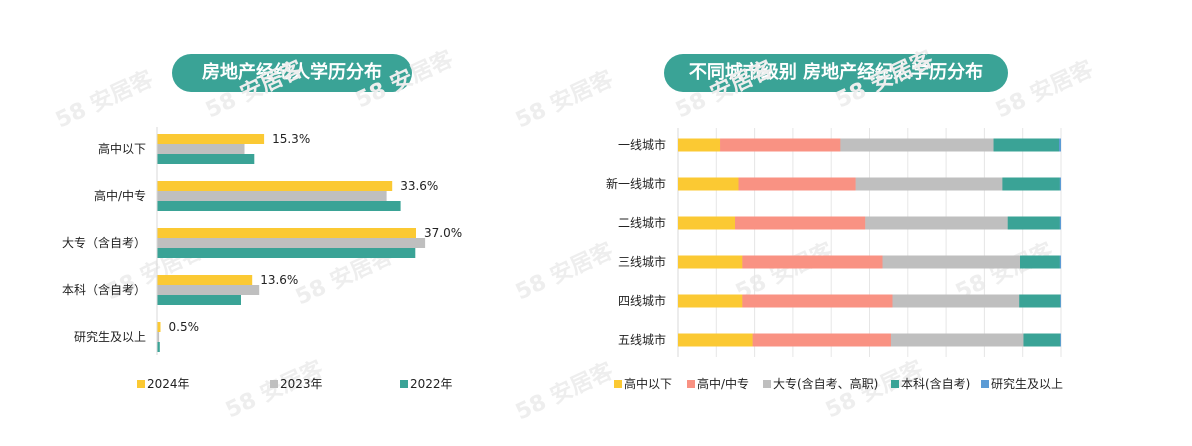 This screenshot has width=1192, height=446. What do you see at coordinates (301, 384) in the screenshot?
I see `legend-label: 2023年` at bounding box center [301, 384].